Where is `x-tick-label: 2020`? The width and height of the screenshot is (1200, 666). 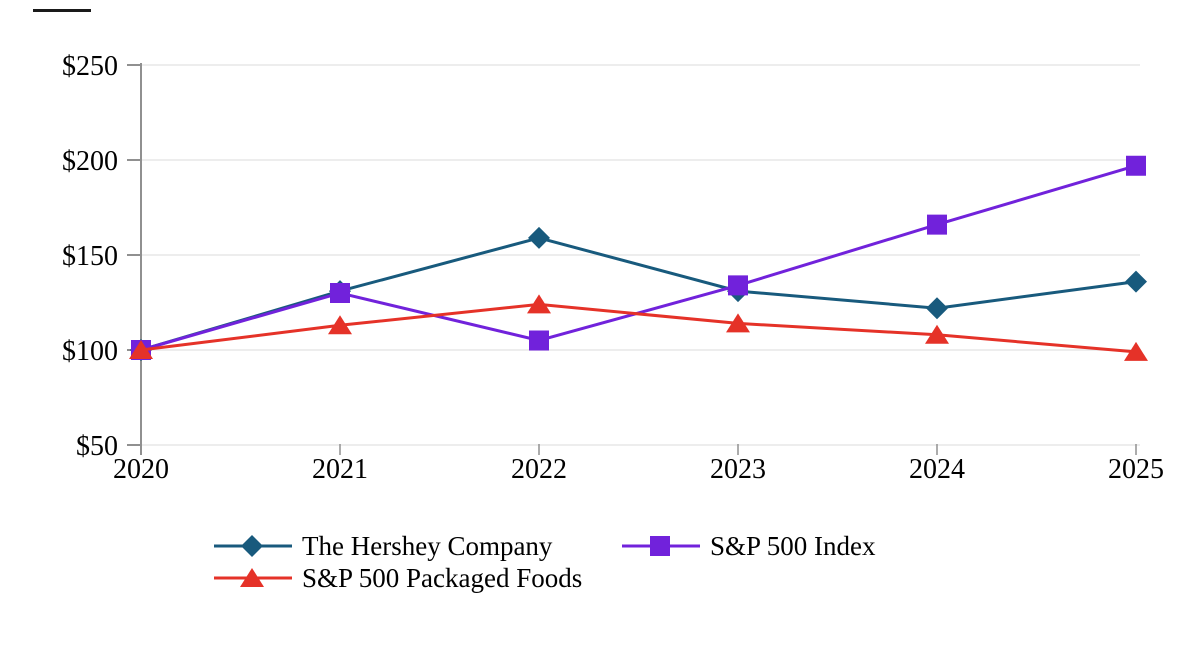 x-tick-label: 2020 is located at coordinates (141, 469).